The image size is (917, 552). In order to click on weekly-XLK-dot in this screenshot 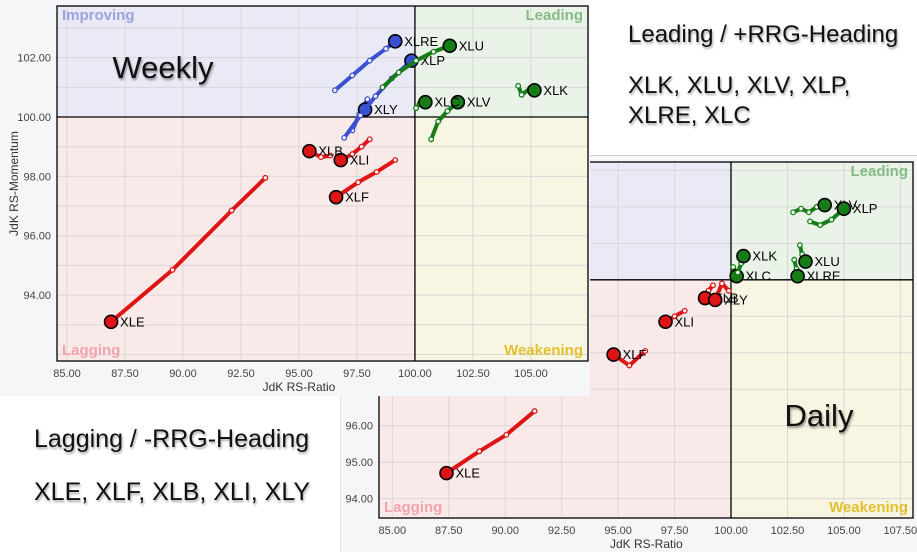, I will do `click(534, 90)`.